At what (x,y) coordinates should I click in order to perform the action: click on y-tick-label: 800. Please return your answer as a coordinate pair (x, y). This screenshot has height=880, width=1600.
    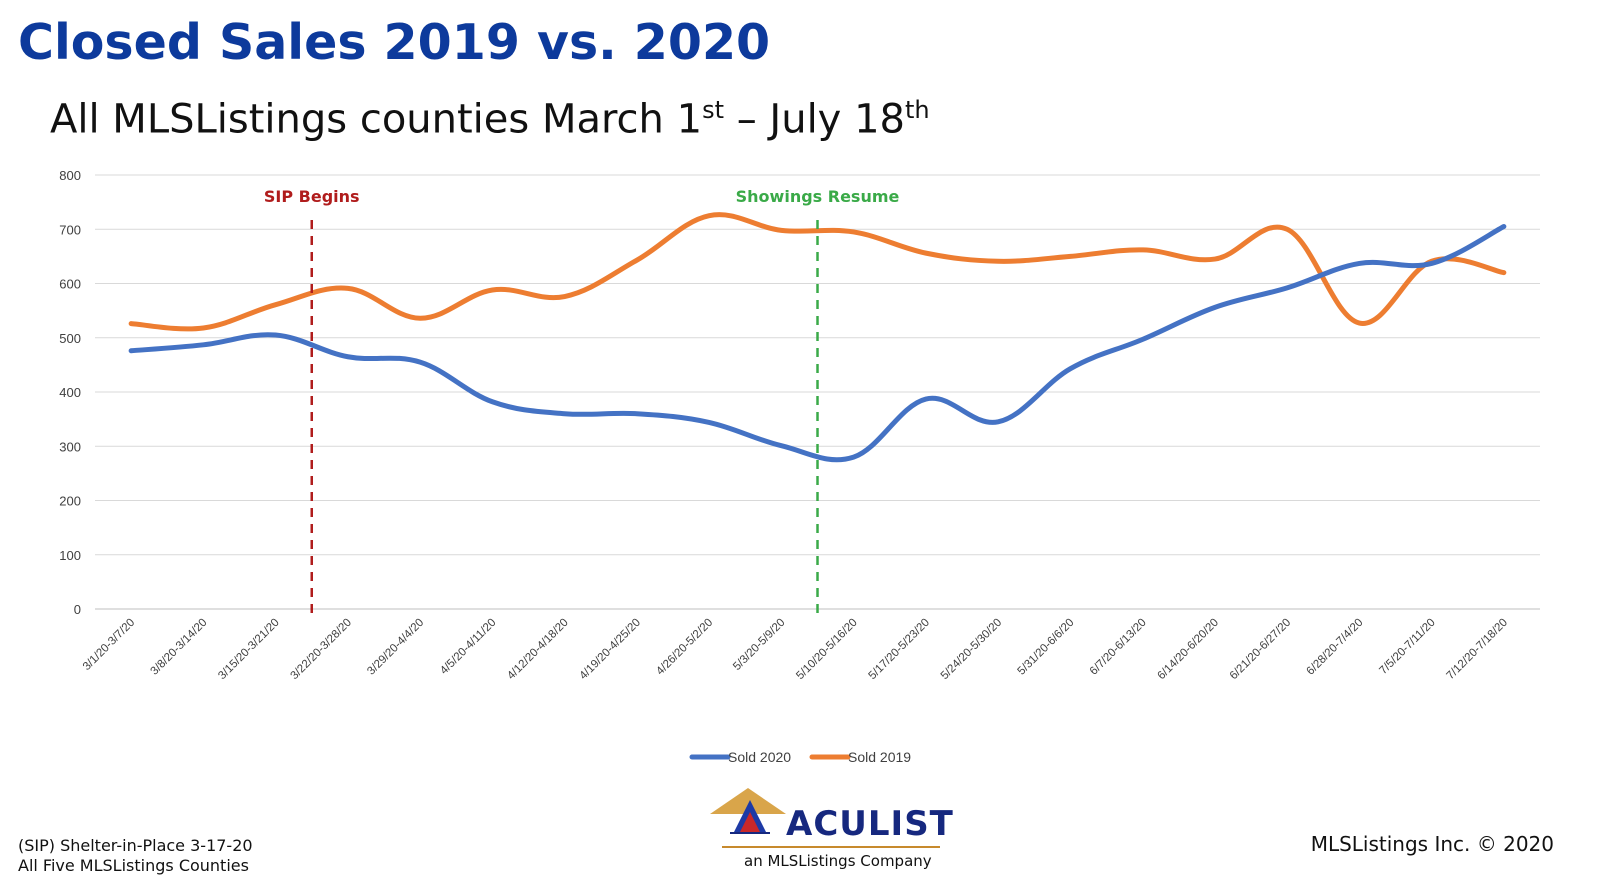
    Looking at the image, I should click on (70, 175).